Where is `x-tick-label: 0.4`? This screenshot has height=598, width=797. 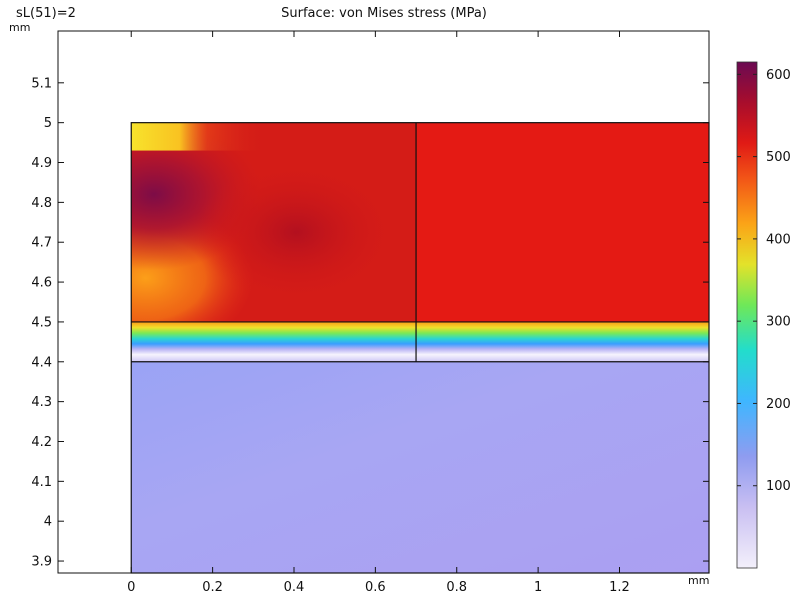 x-tick-label: 0.4 is located at coordinates (294, 587).